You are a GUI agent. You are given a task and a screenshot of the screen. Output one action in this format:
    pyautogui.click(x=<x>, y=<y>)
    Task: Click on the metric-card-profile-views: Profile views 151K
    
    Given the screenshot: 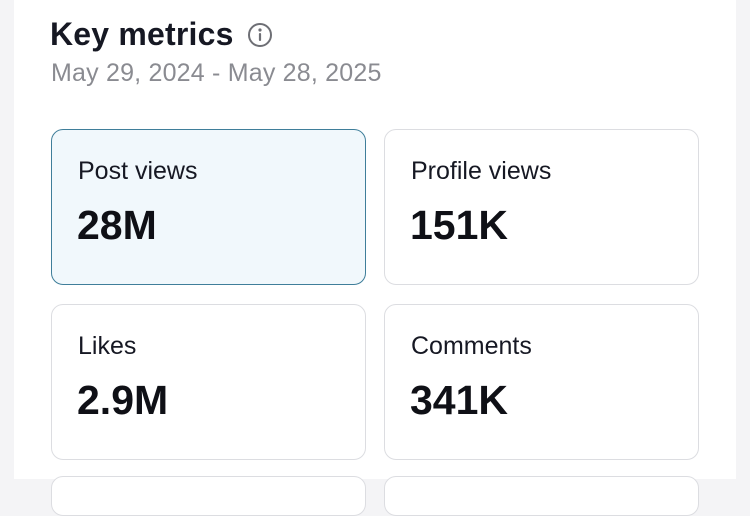 What is the action you would take?
    pyautogui.click(x=541, y=207)
    